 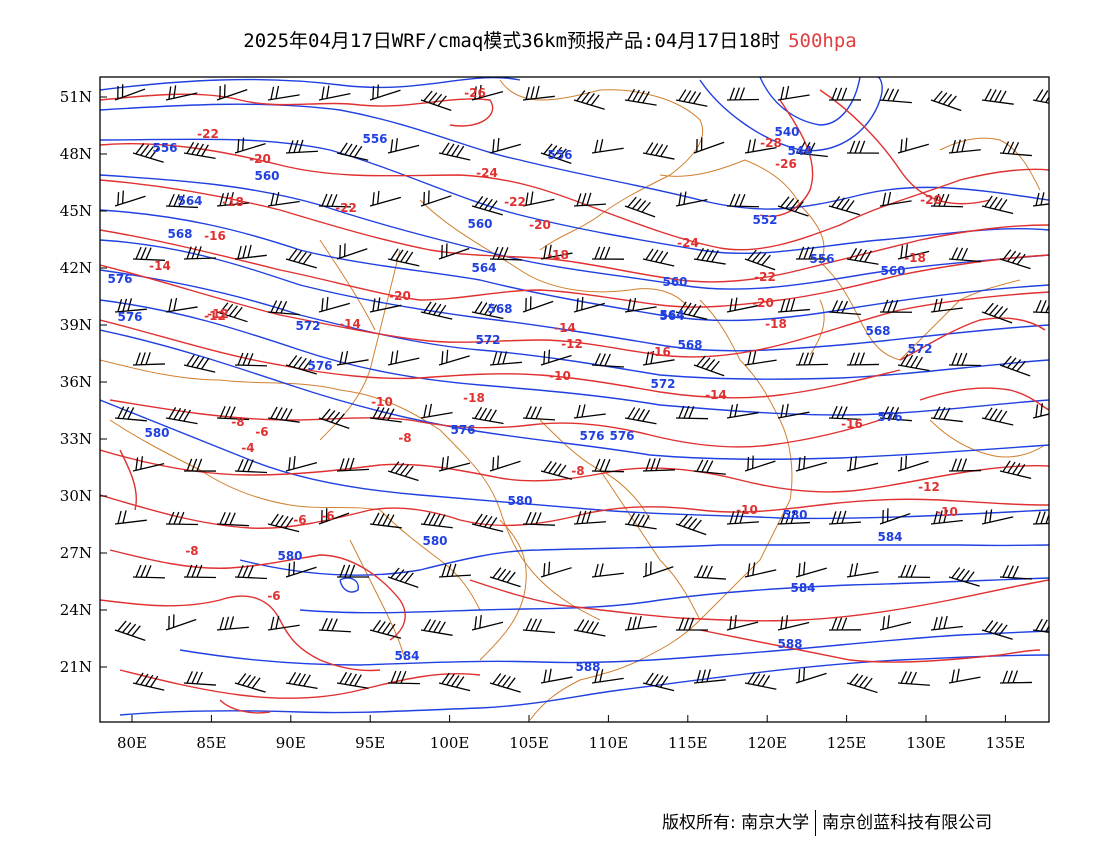 What do you see at coordinates (674, 282) in the screenshot?
I see `height-contour-label: 560` at bounding box center [674, 282].